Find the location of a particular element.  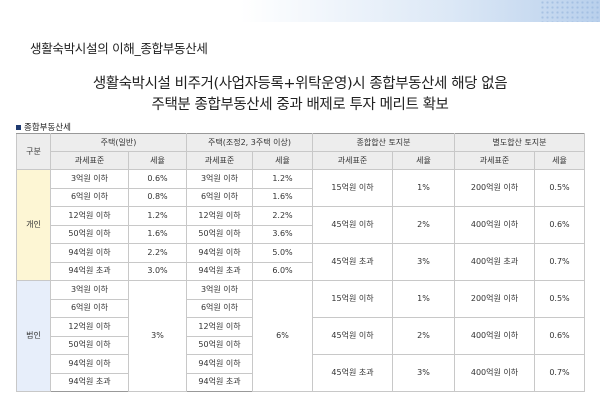

table-row: 94억원 이하 94억원 이하 45억원 초과 3% 400억원 이하 0.7% is located at coordinates (301, 373).